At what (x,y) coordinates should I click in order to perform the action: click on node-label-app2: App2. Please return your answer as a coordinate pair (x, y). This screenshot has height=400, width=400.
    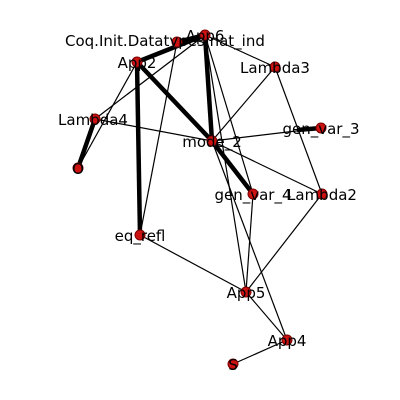
    Looking at the image, I should click on (137, 63).